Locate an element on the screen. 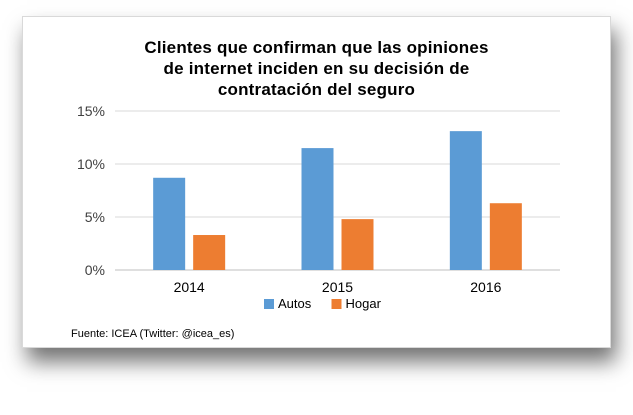  y-tick-label: 5% is located at coordinates (95, 217).